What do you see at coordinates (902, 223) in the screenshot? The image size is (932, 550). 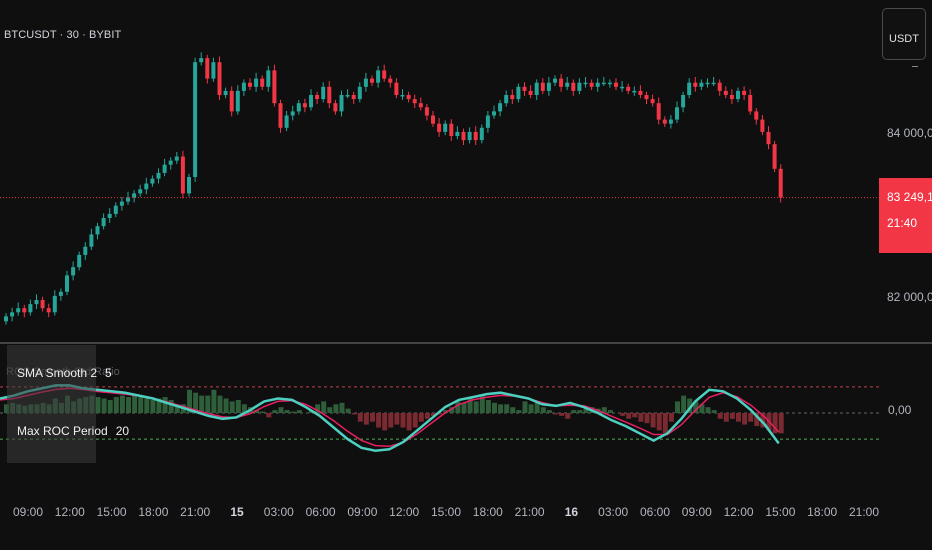 I see `bar-countdown: 21:40` at bounding box center [902, 223].